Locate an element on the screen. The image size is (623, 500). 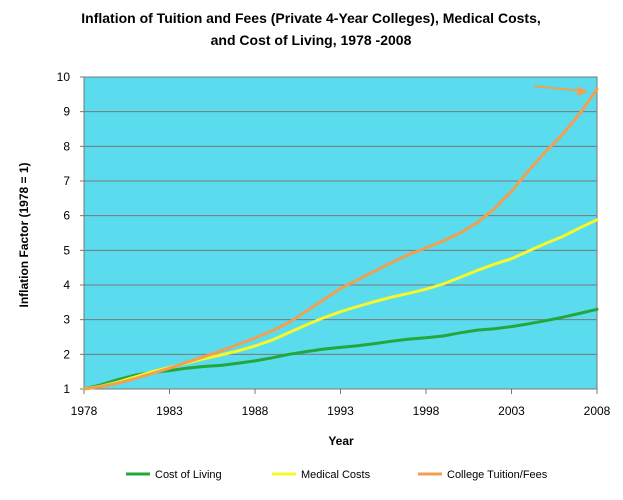
annotation-arrow is located at coordinates (560, 90).